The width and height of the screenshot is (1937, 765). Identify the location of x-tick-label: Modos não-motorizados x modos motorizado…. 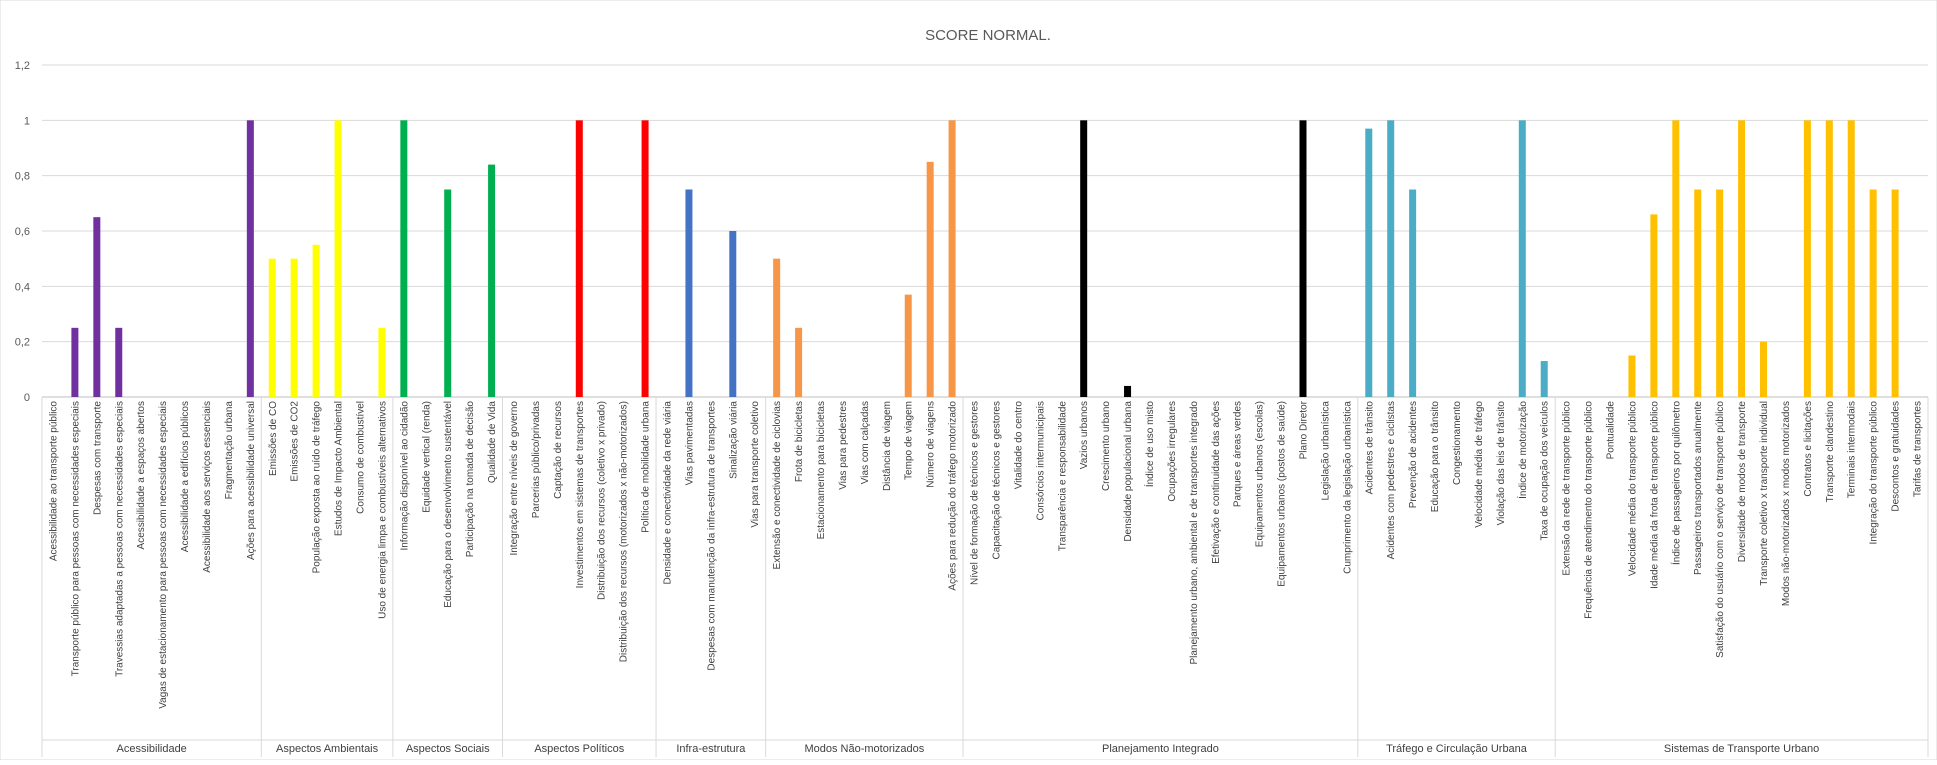
(1786, 503).